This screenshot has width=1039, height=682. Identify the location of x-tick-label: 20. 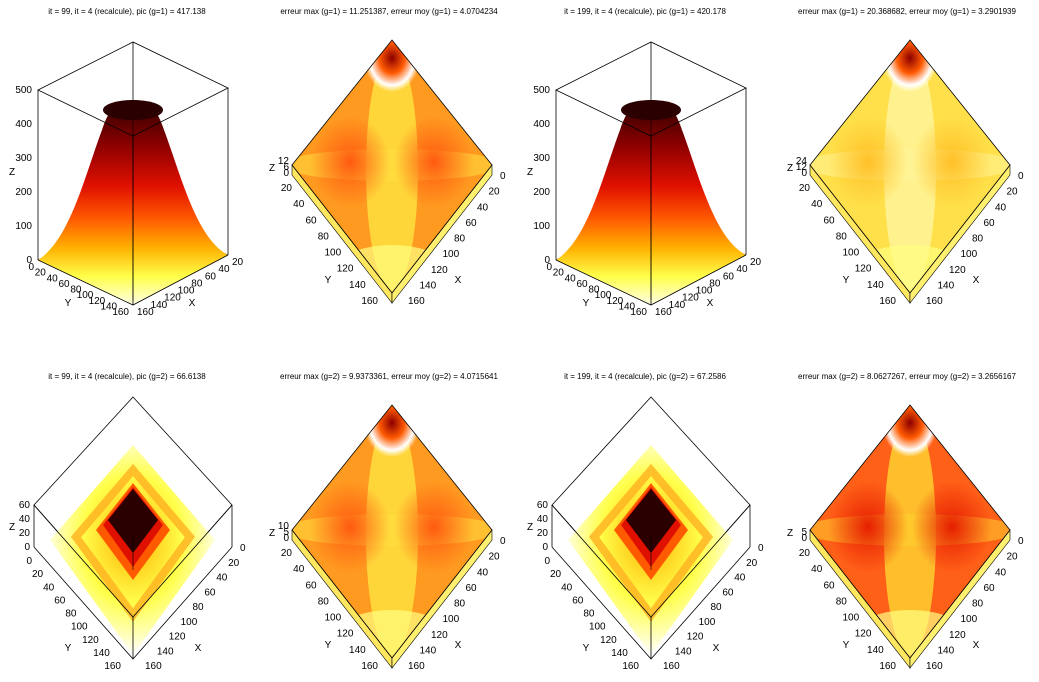
(495, 557).